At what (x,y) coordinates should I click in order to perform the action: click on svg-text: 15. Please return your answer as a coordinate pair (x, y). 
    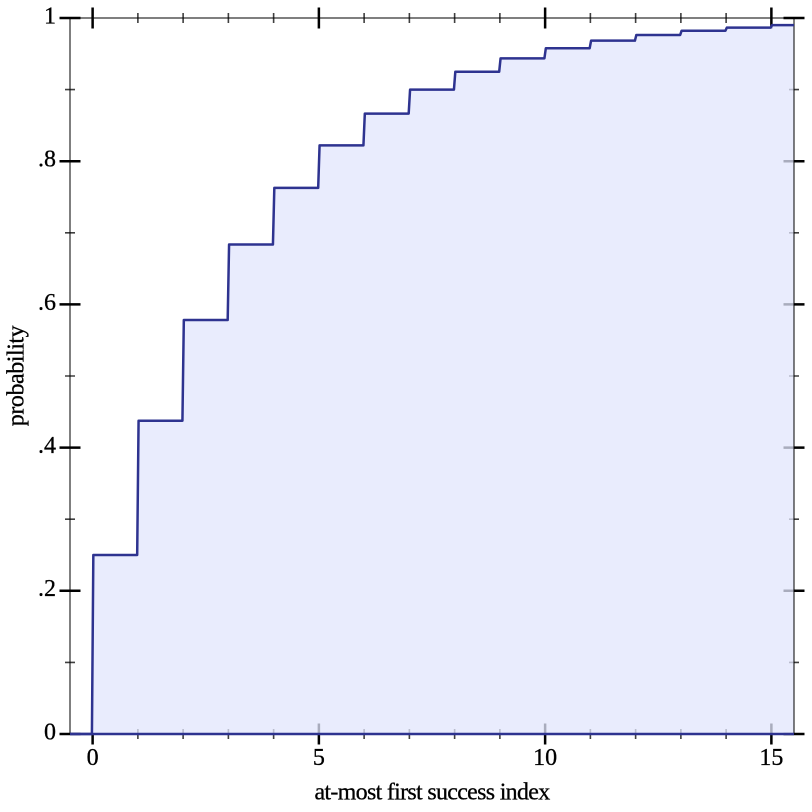
    Looking at the image, I should click on (771, 758).